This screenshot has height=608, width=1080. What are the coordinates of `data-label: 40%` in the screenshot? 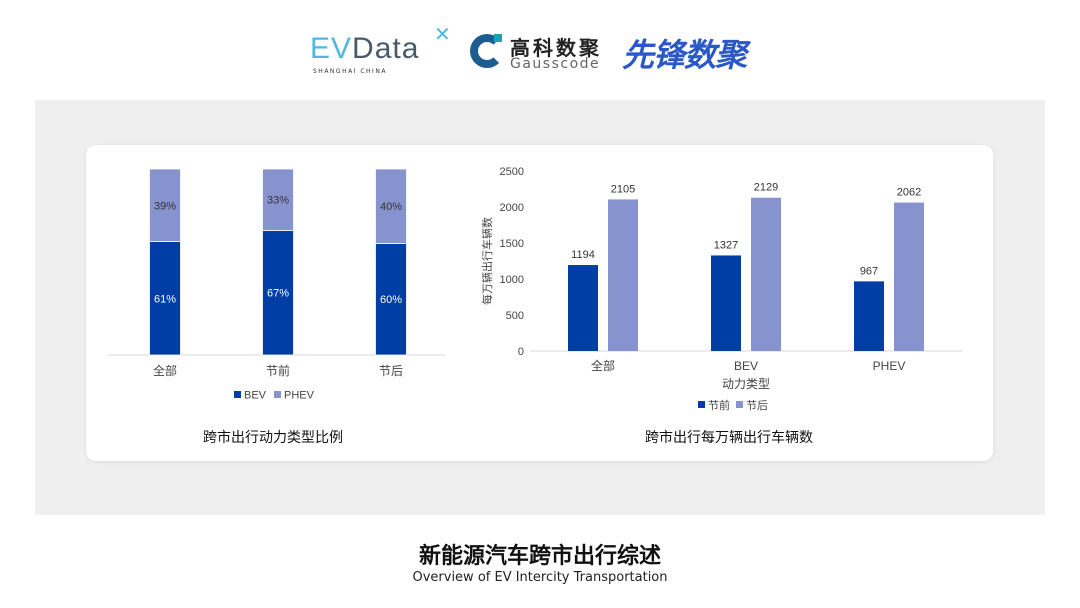 It's located at (391, 207).